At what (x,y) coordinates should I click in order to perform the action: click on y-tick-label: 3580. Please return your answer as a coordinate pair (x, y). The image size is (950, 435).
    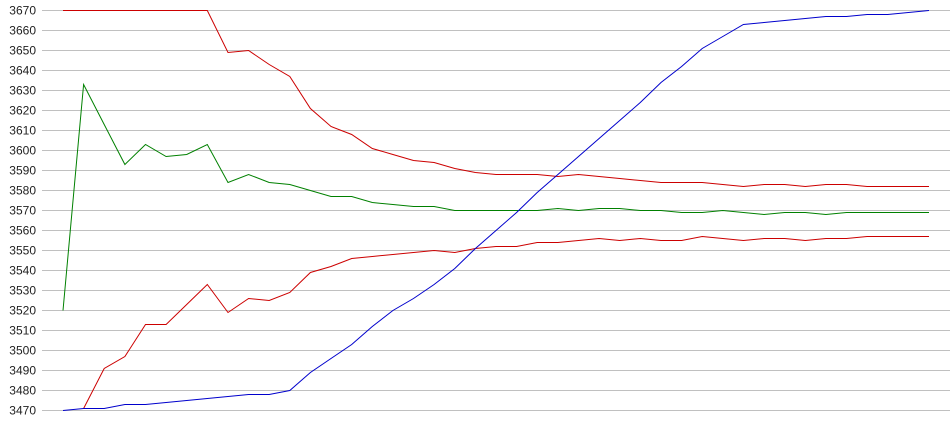
    Looking at the image, I should click on (22, 191).